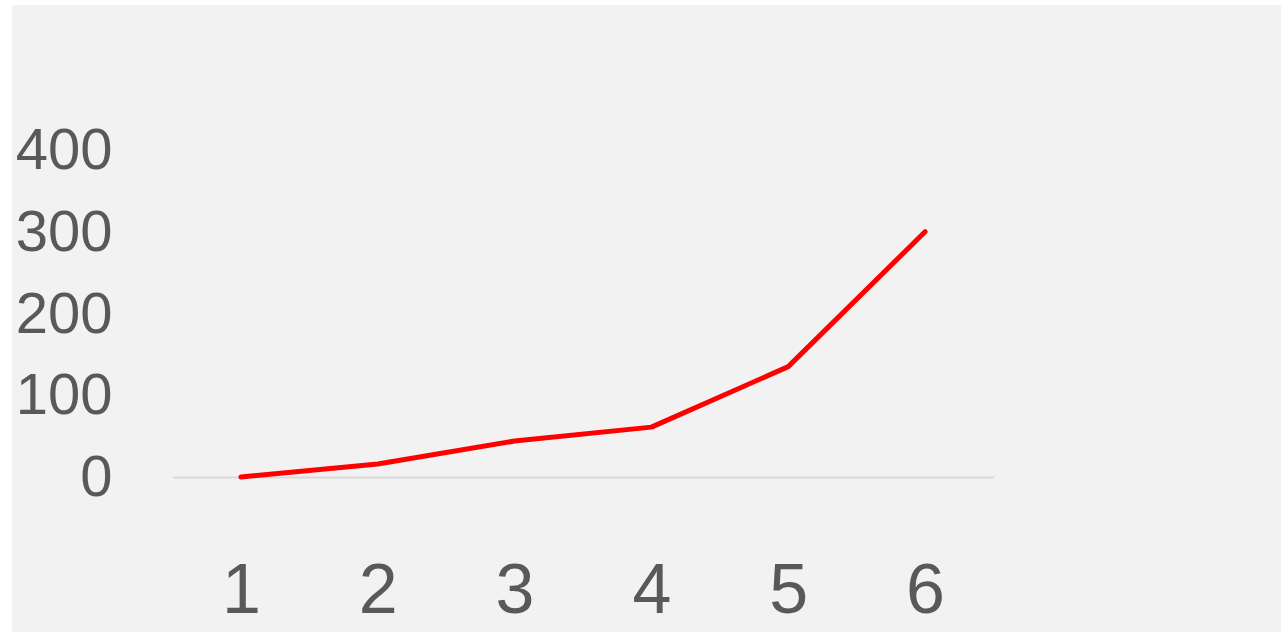 The width and height of the screenshot is (1281, 635). Describe the element at coordinates (64, 230) in the screenshot. I see `y-tick-label: 300` at that location.